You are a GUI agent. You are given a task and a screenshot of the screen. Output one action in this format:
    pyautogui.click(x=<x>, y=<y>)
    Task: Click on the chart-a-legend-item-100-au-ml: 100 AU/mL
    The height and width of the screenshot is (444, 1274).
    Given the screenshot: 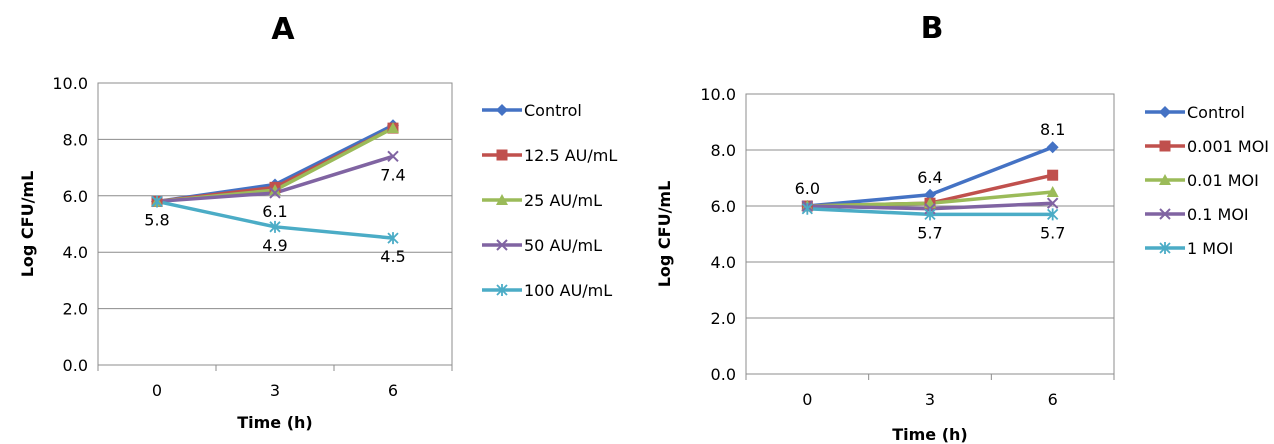 What is the action you would take?
    pyautogui.click(x=568, y=290)
    